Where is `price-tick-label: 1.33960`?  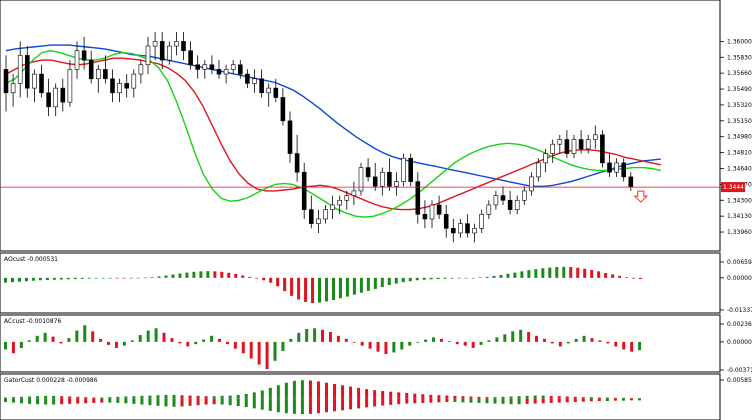 price-tick-label: 1.33960 is located at coordinates (739, 232).